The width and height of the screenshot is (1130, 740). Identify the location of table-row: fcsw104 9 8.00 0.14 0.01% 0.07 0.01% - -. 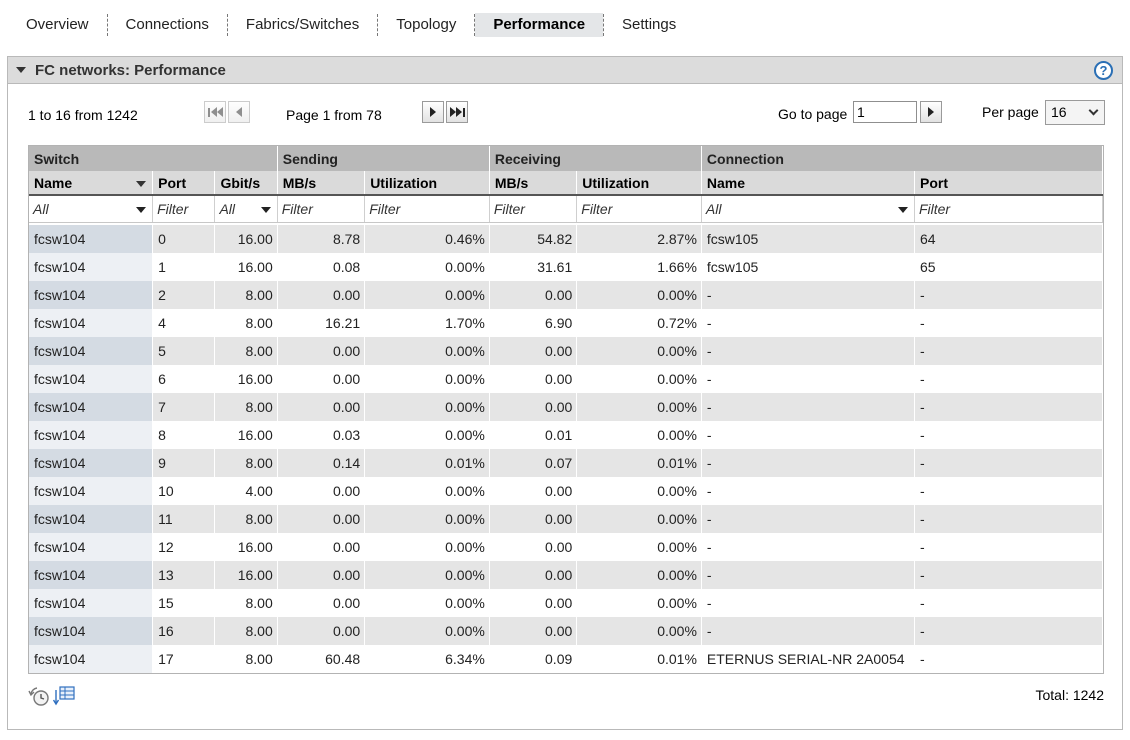
(566, 463).